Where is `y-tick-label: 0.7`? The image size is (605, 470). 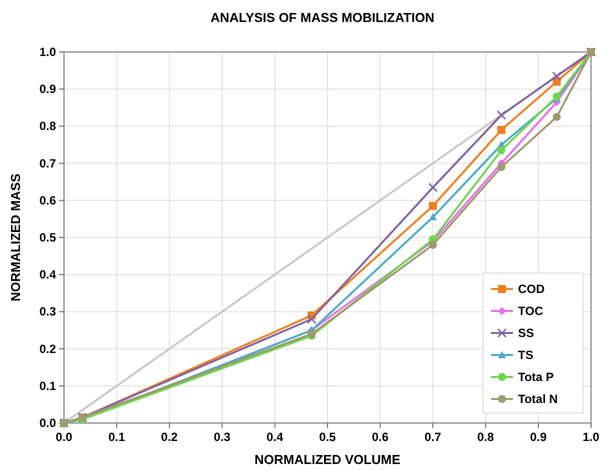
y-tick-label: 0.7 is located at coordinates (47, 163).